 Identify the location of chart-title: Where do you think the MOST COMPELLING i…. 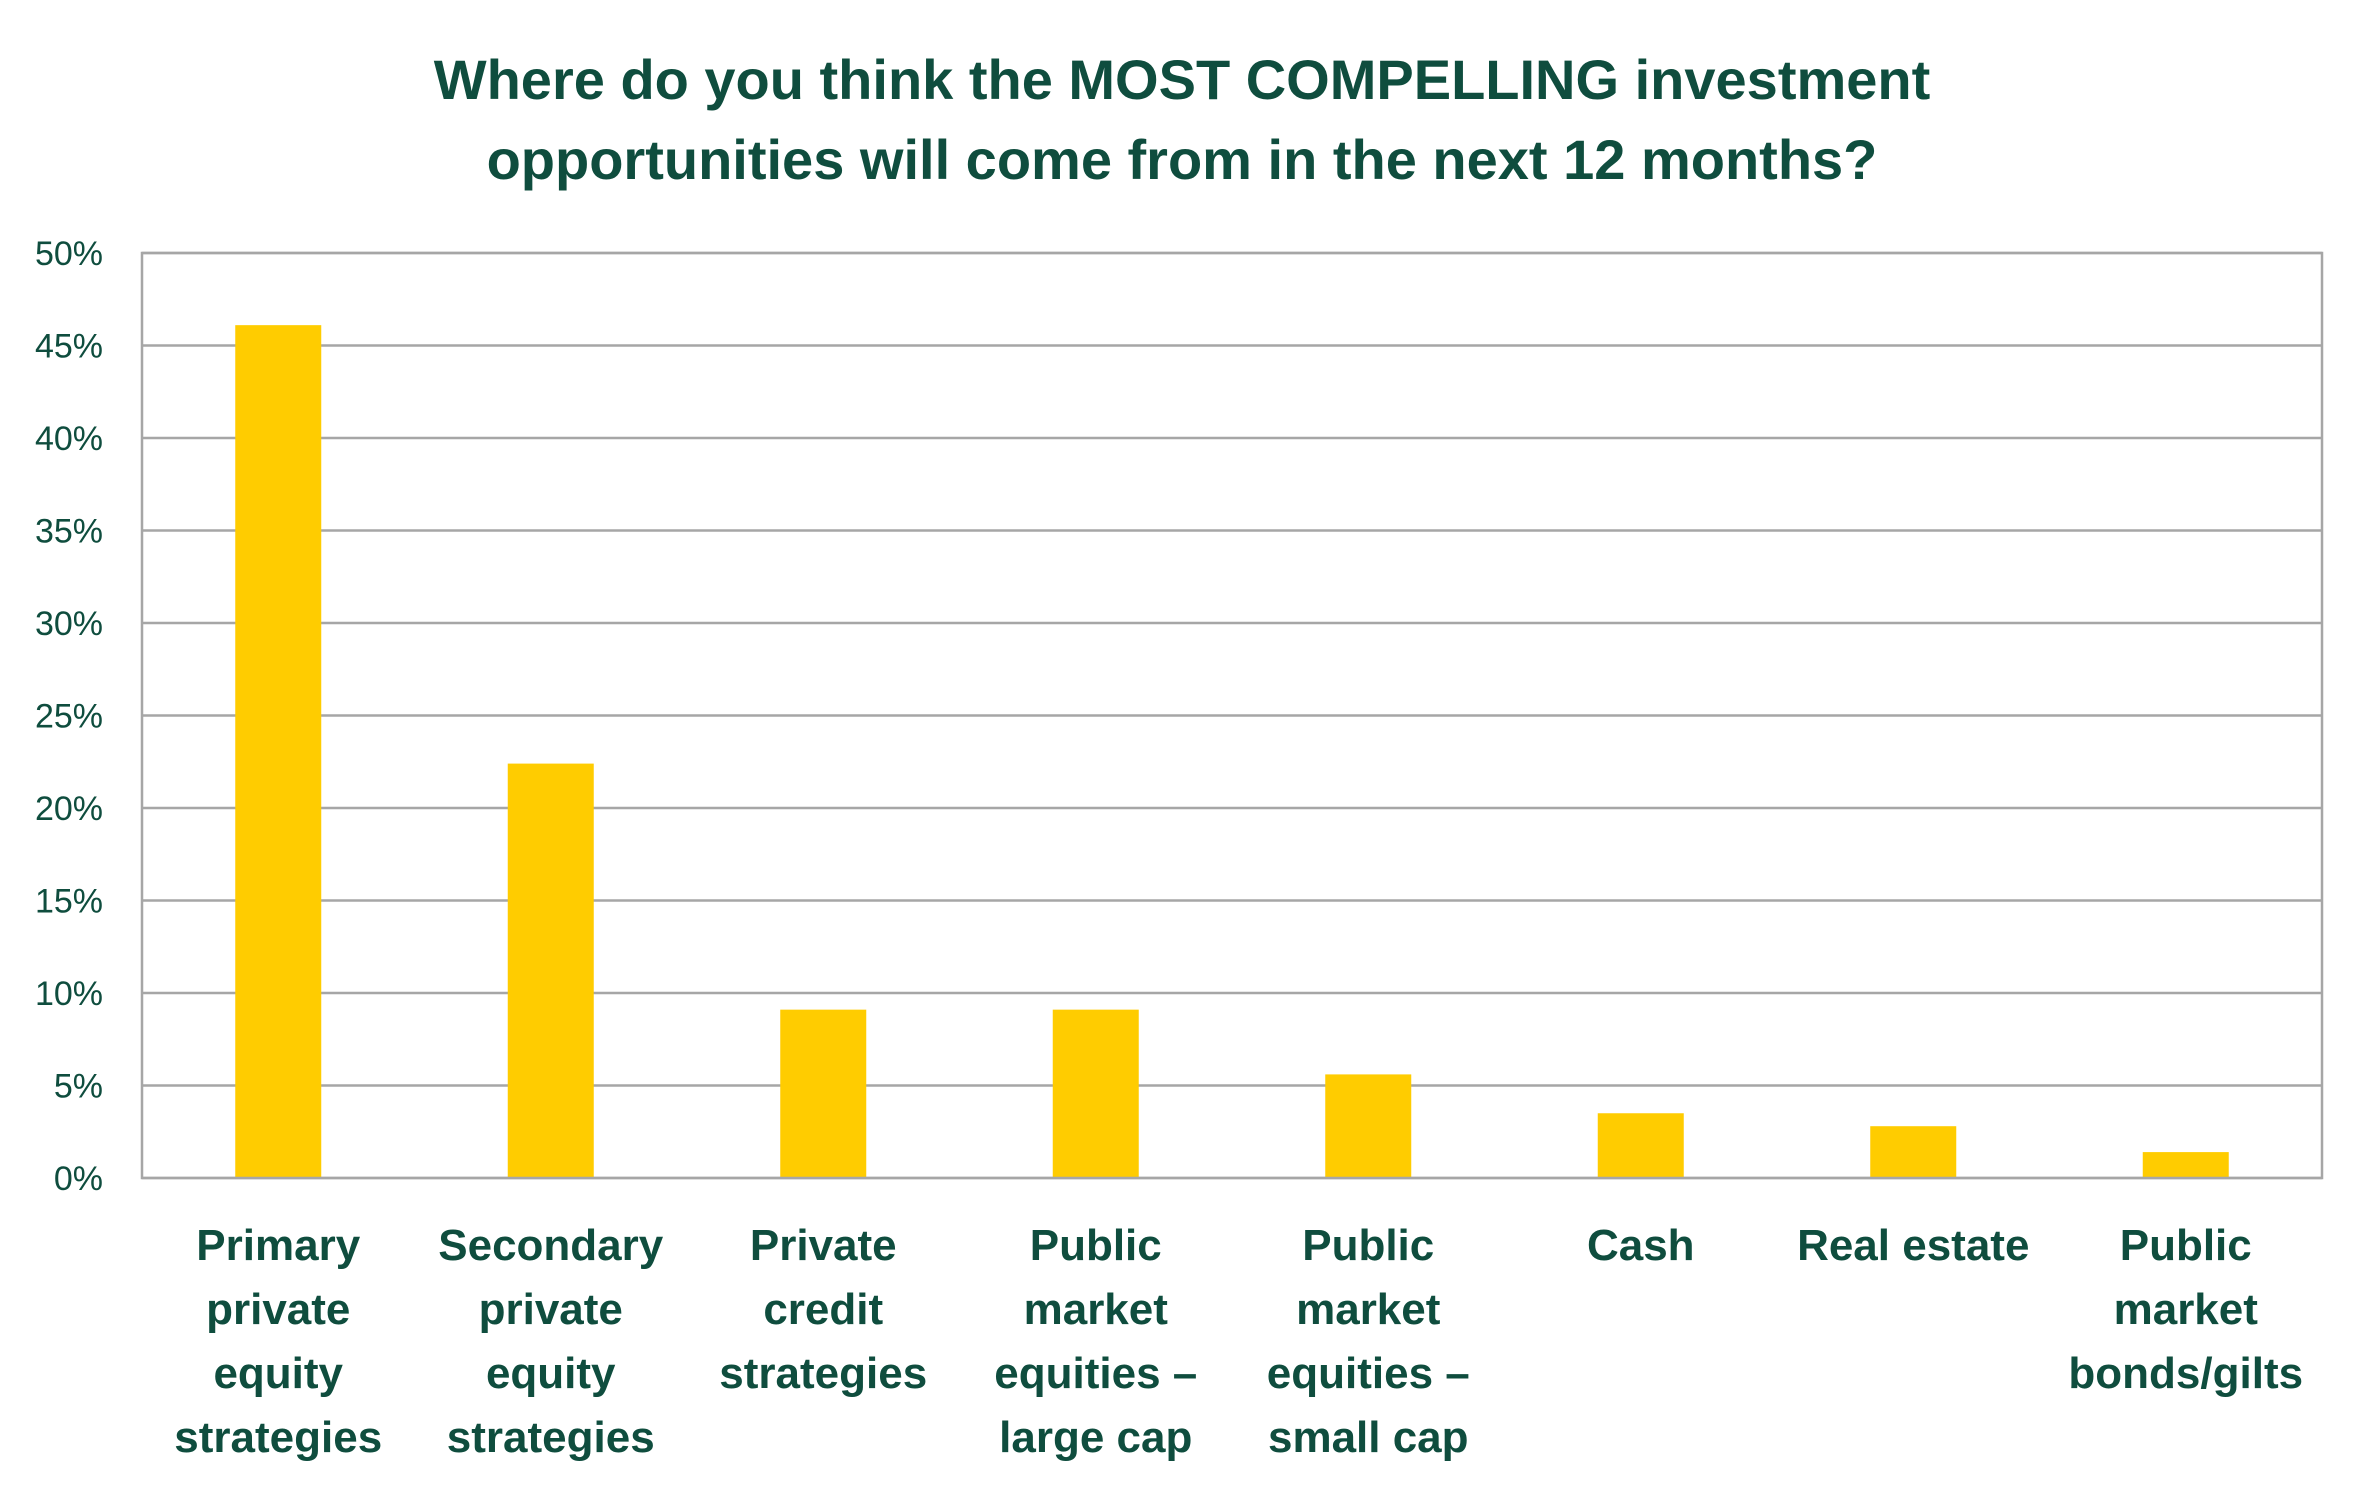
(1182, 120).